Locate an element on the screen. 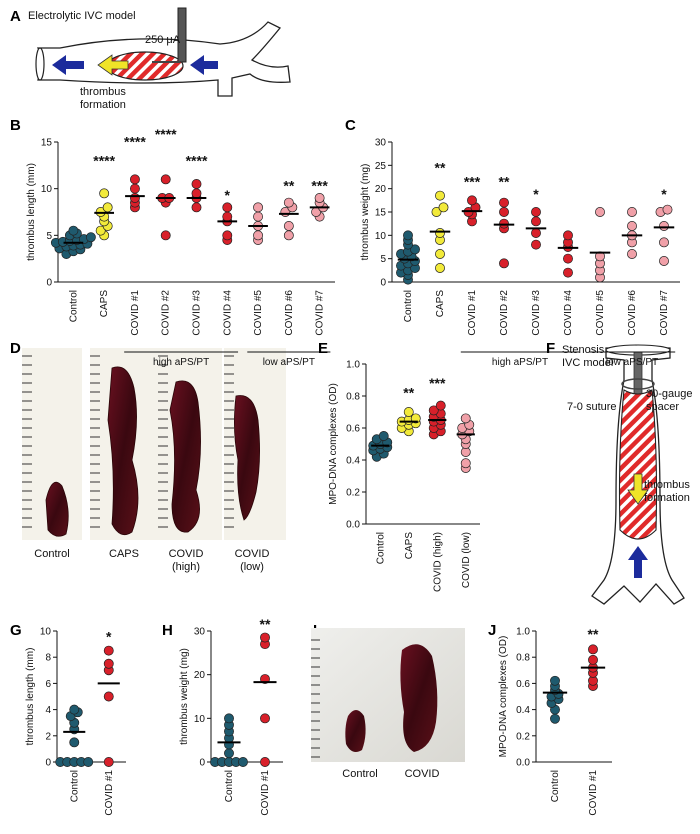  y-tick-label: 0.6 is located at coordinates (523, 684).